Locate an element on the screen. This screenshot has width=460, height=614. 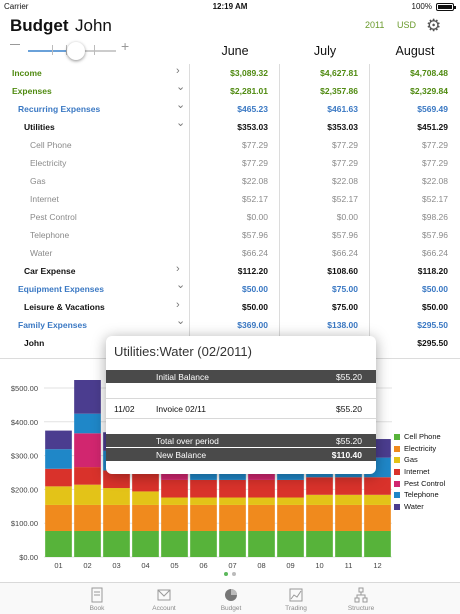
new-balance-label: New Balance is located at coordinates (181, 455).